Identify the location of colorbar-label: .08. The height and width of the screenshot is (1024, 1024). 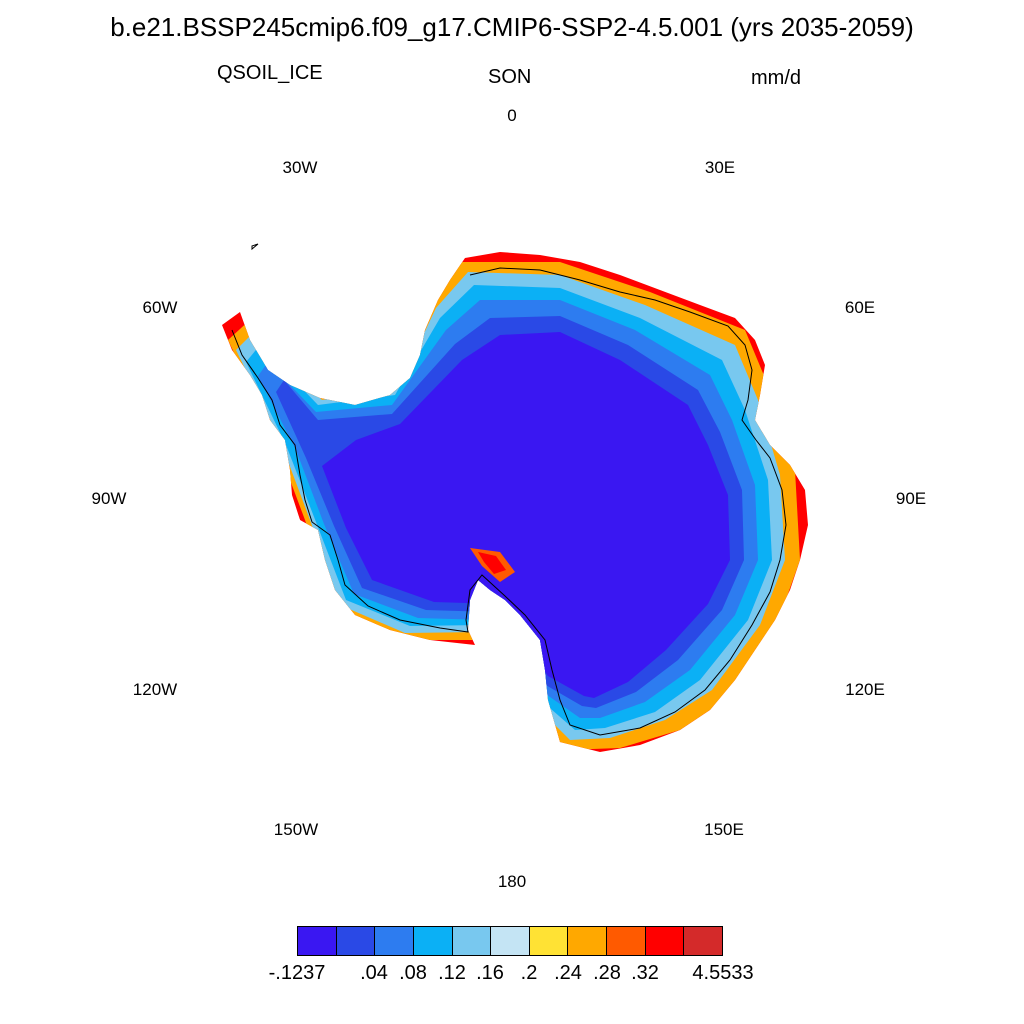
(413, 973).